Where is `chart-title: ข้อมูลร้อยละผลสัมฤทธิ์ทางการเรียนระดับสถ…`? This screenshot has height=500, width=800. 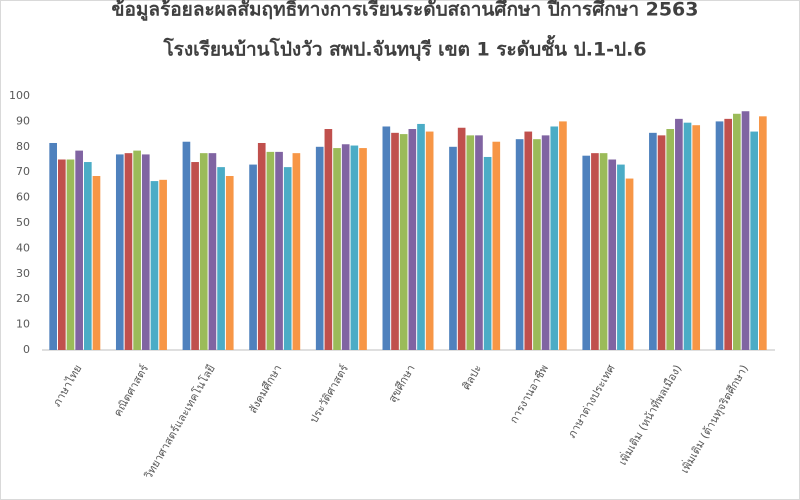 chart-title: ข้อมูลร้อยละผลสัมฤทธิ์ทางการเรียนระดับสถ… is located at coordinates (405, 11).